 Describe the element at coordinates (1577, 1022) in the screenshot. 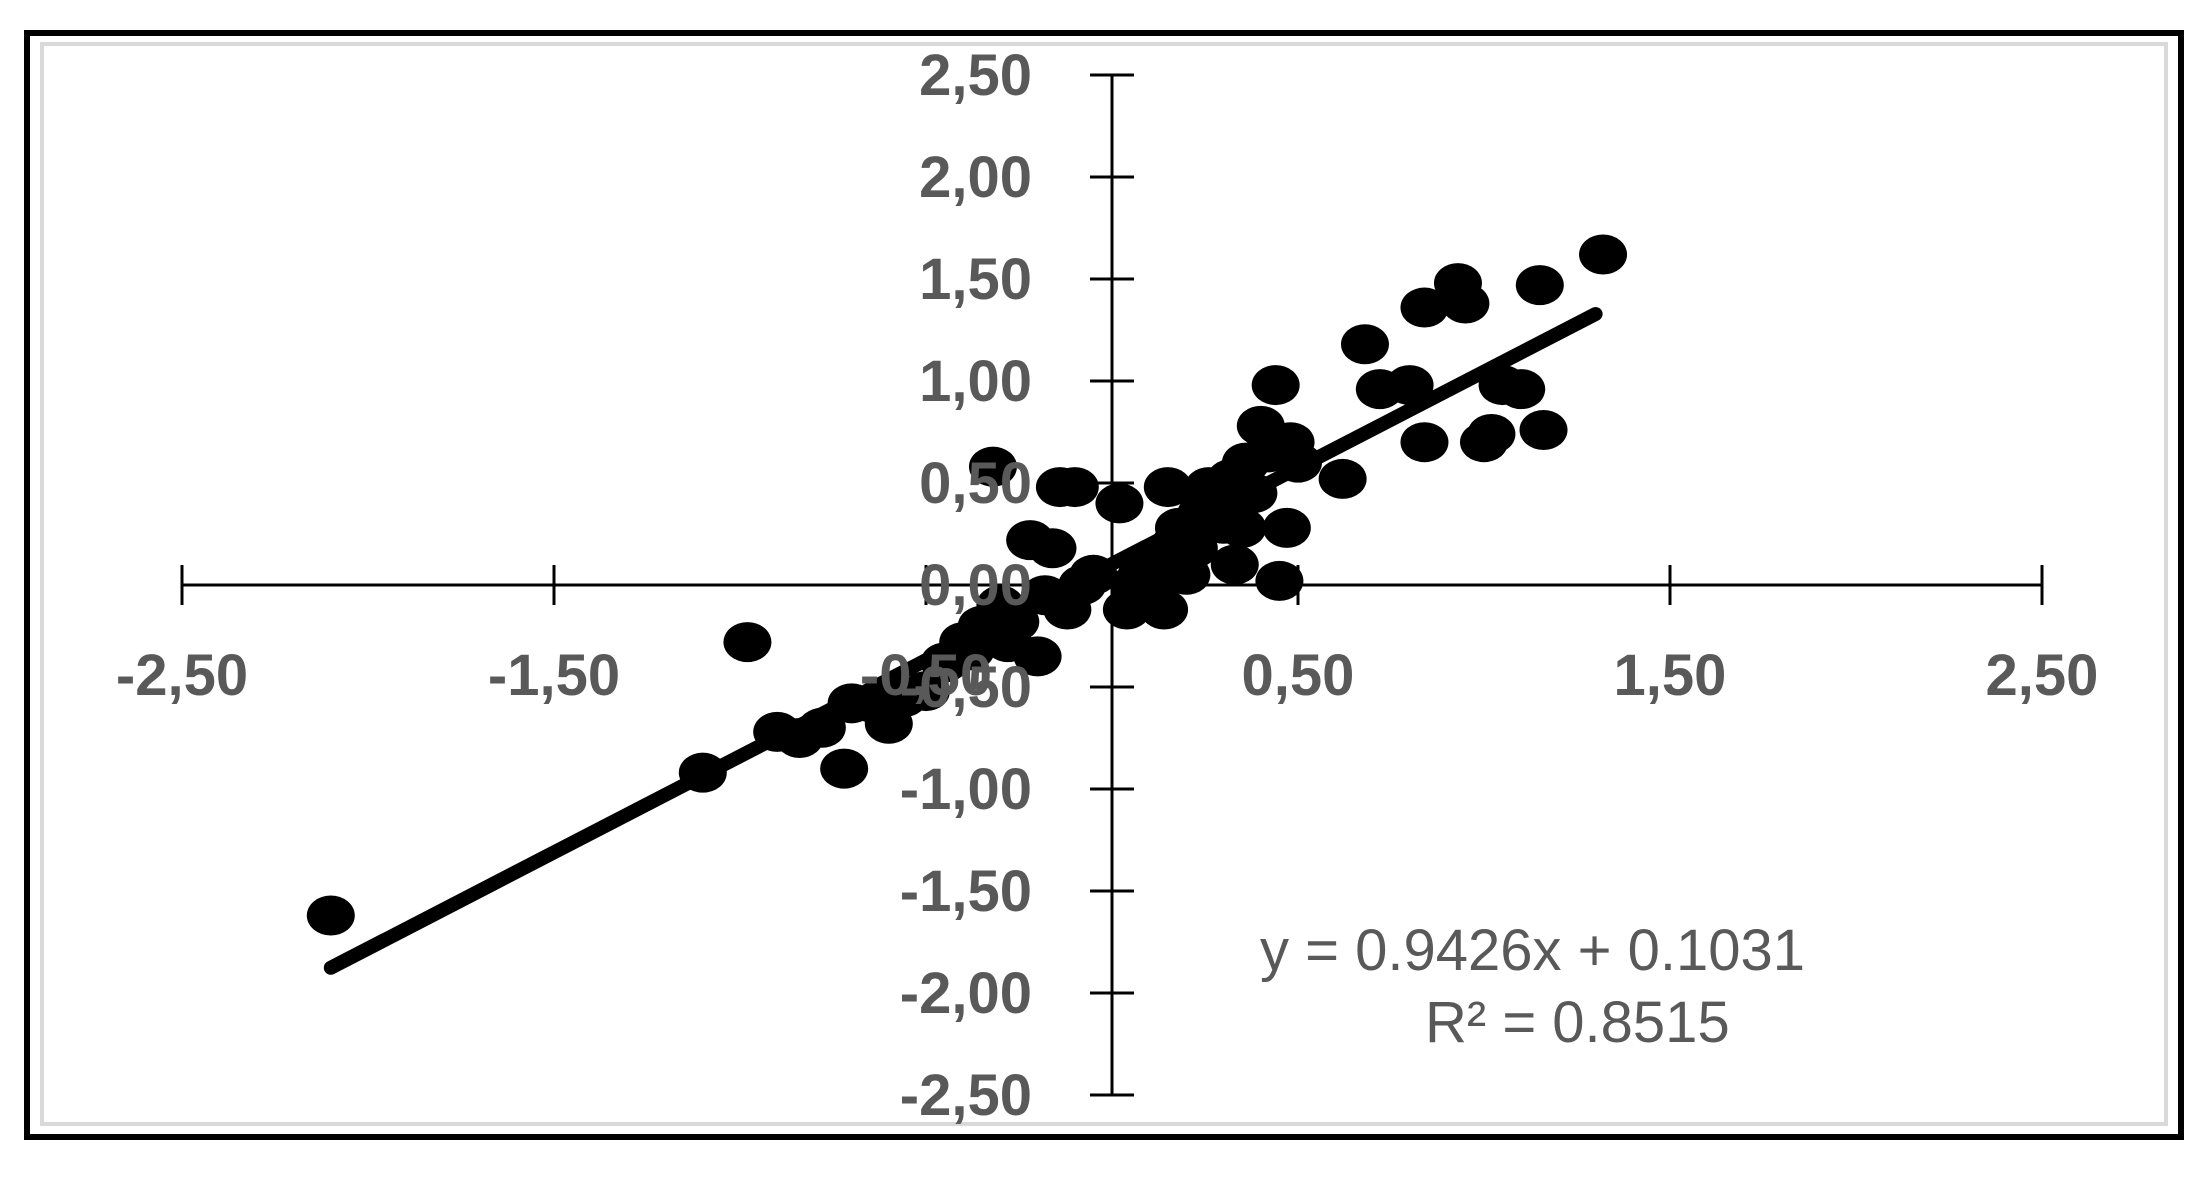

I see `r-squared-label: R² = 0.8515` at that location.